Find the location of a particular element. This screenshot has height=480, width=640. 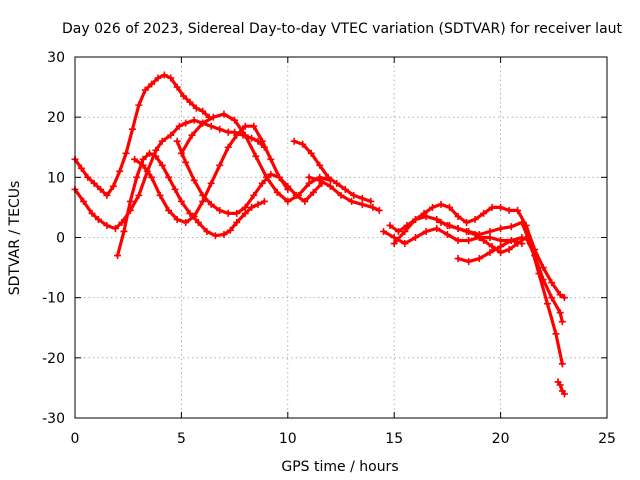

x-tick-label: 0 is located at coordinates (75, 439).